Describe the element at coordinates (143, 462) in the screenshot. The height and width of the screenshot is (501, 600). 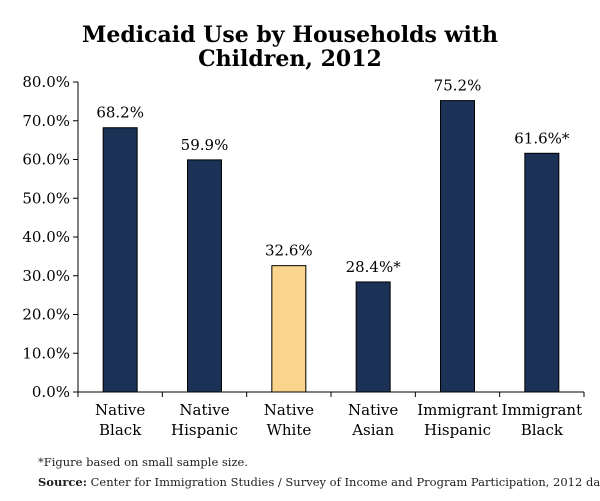
I see `footnote-small-sample: *Figure based on small sample size.` at that location.